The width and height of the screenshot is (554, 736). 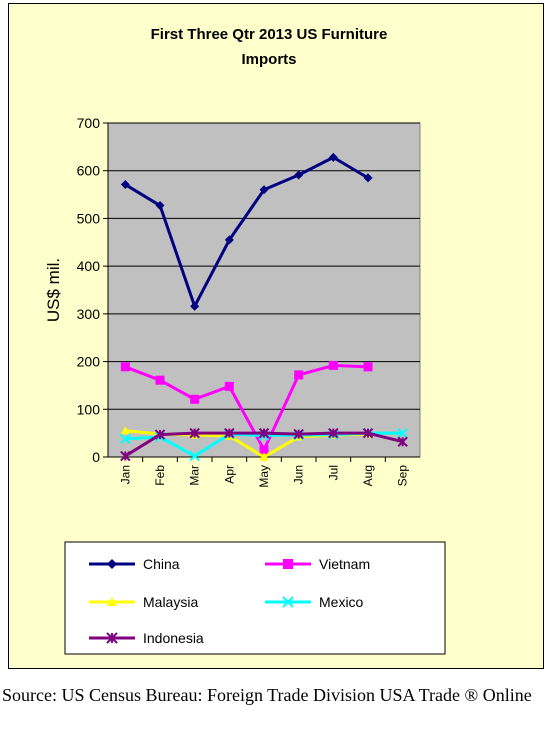 What do you see at coordinates (368, 475) in the screenshot?
I see `x-tick-label: Aug` at bounding box center [368, 475].